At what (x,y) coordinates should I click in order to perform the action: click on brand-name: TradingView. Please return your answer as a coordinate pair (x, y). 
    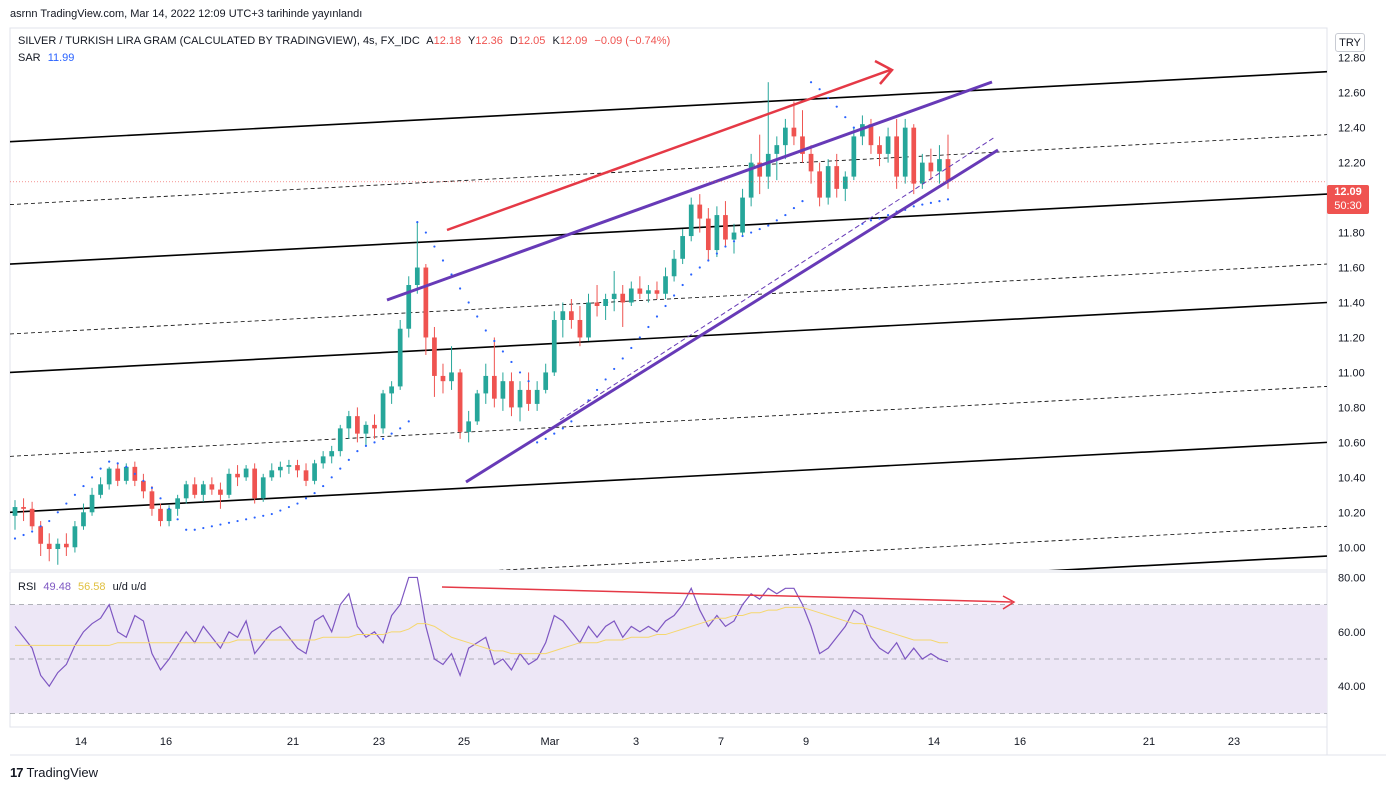
    Looking at the image, I should click on (62, 772).